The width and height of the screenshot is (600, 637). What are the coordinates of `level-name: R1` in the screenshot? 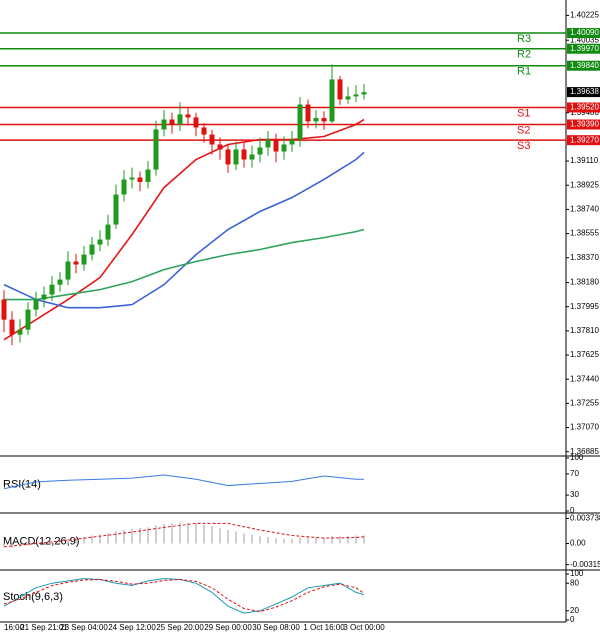 It's located at (524, 72).